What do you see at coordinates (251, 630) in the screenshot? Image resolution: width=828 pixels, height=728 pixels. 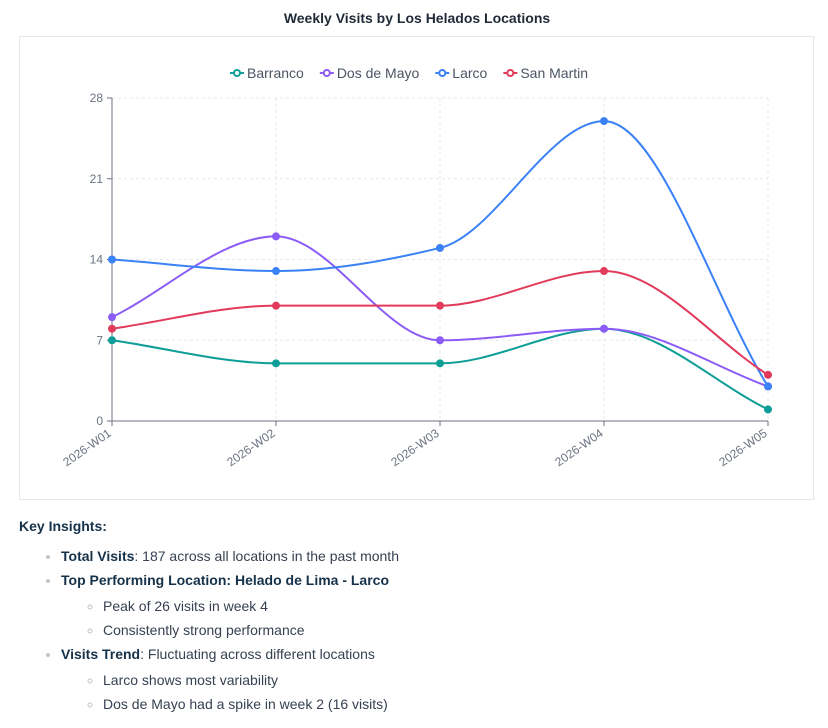 I see `insight-sub: Consistently strong performance` at bounding box center [251, 630].